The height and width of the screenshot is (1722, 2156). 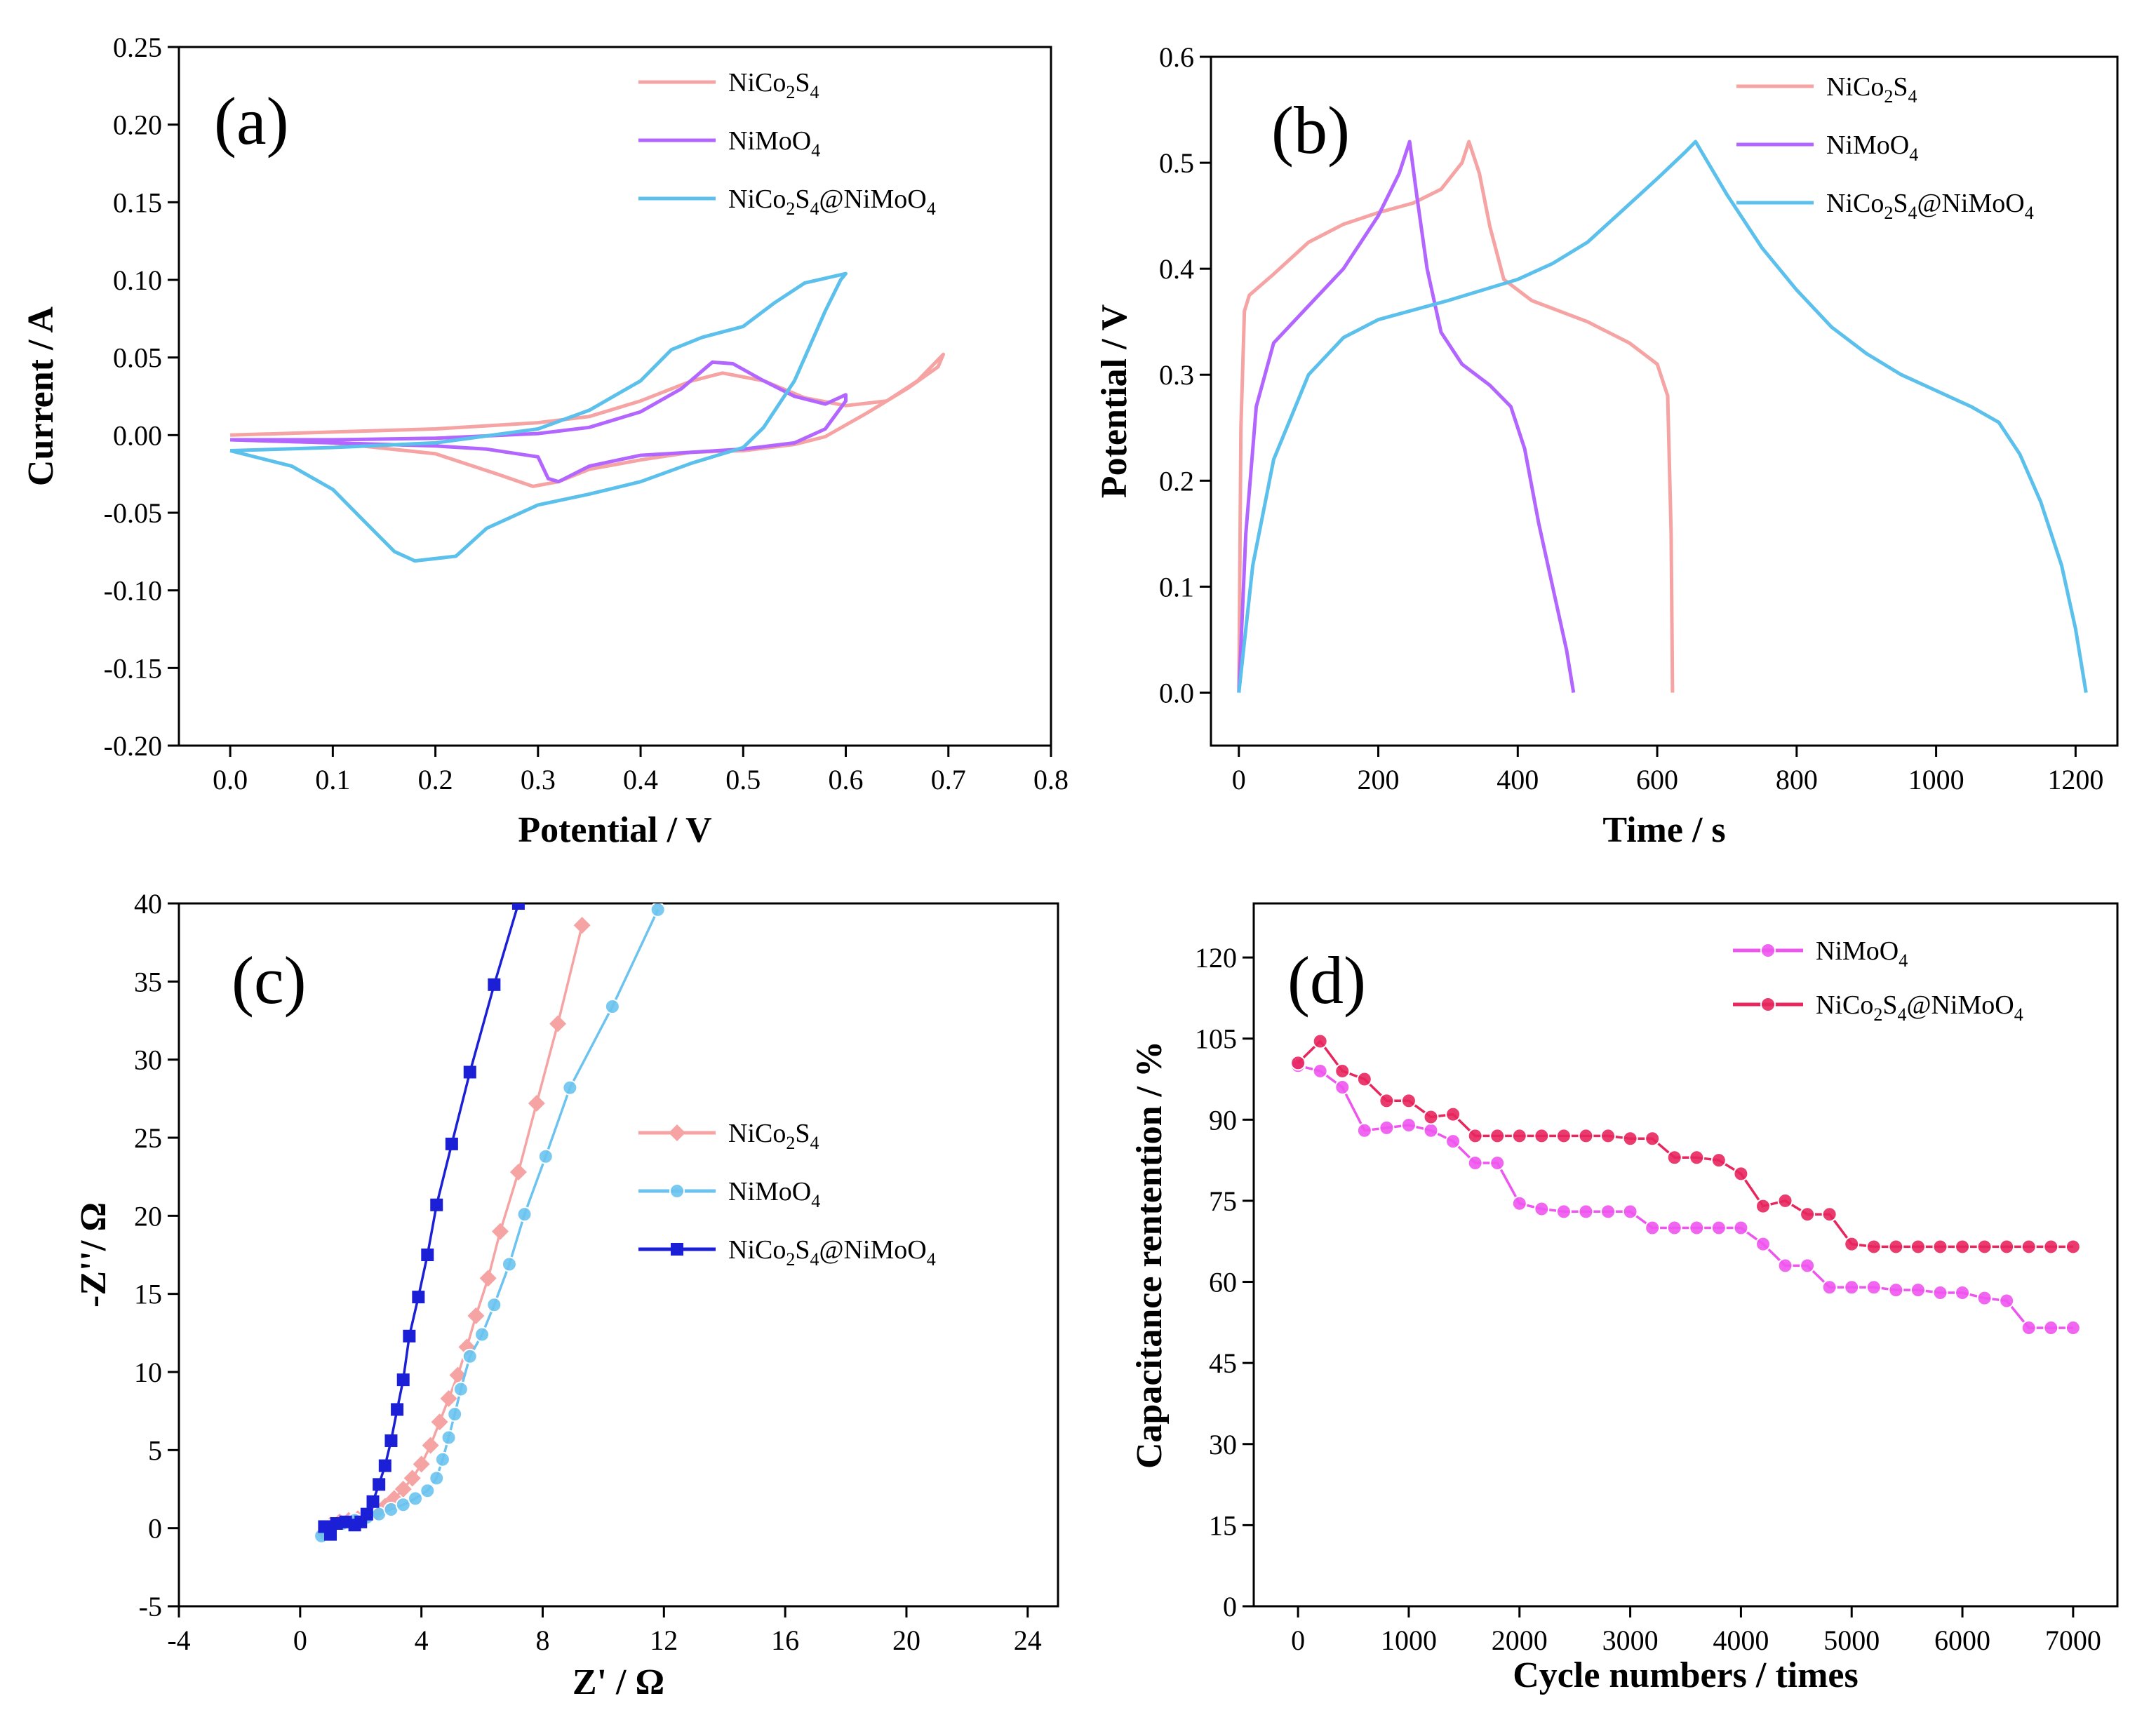 What do you see at coordinates (542, 1640) in the screenshot?
I see `x-tick-label: 8` at bounding box center [542, 1640].